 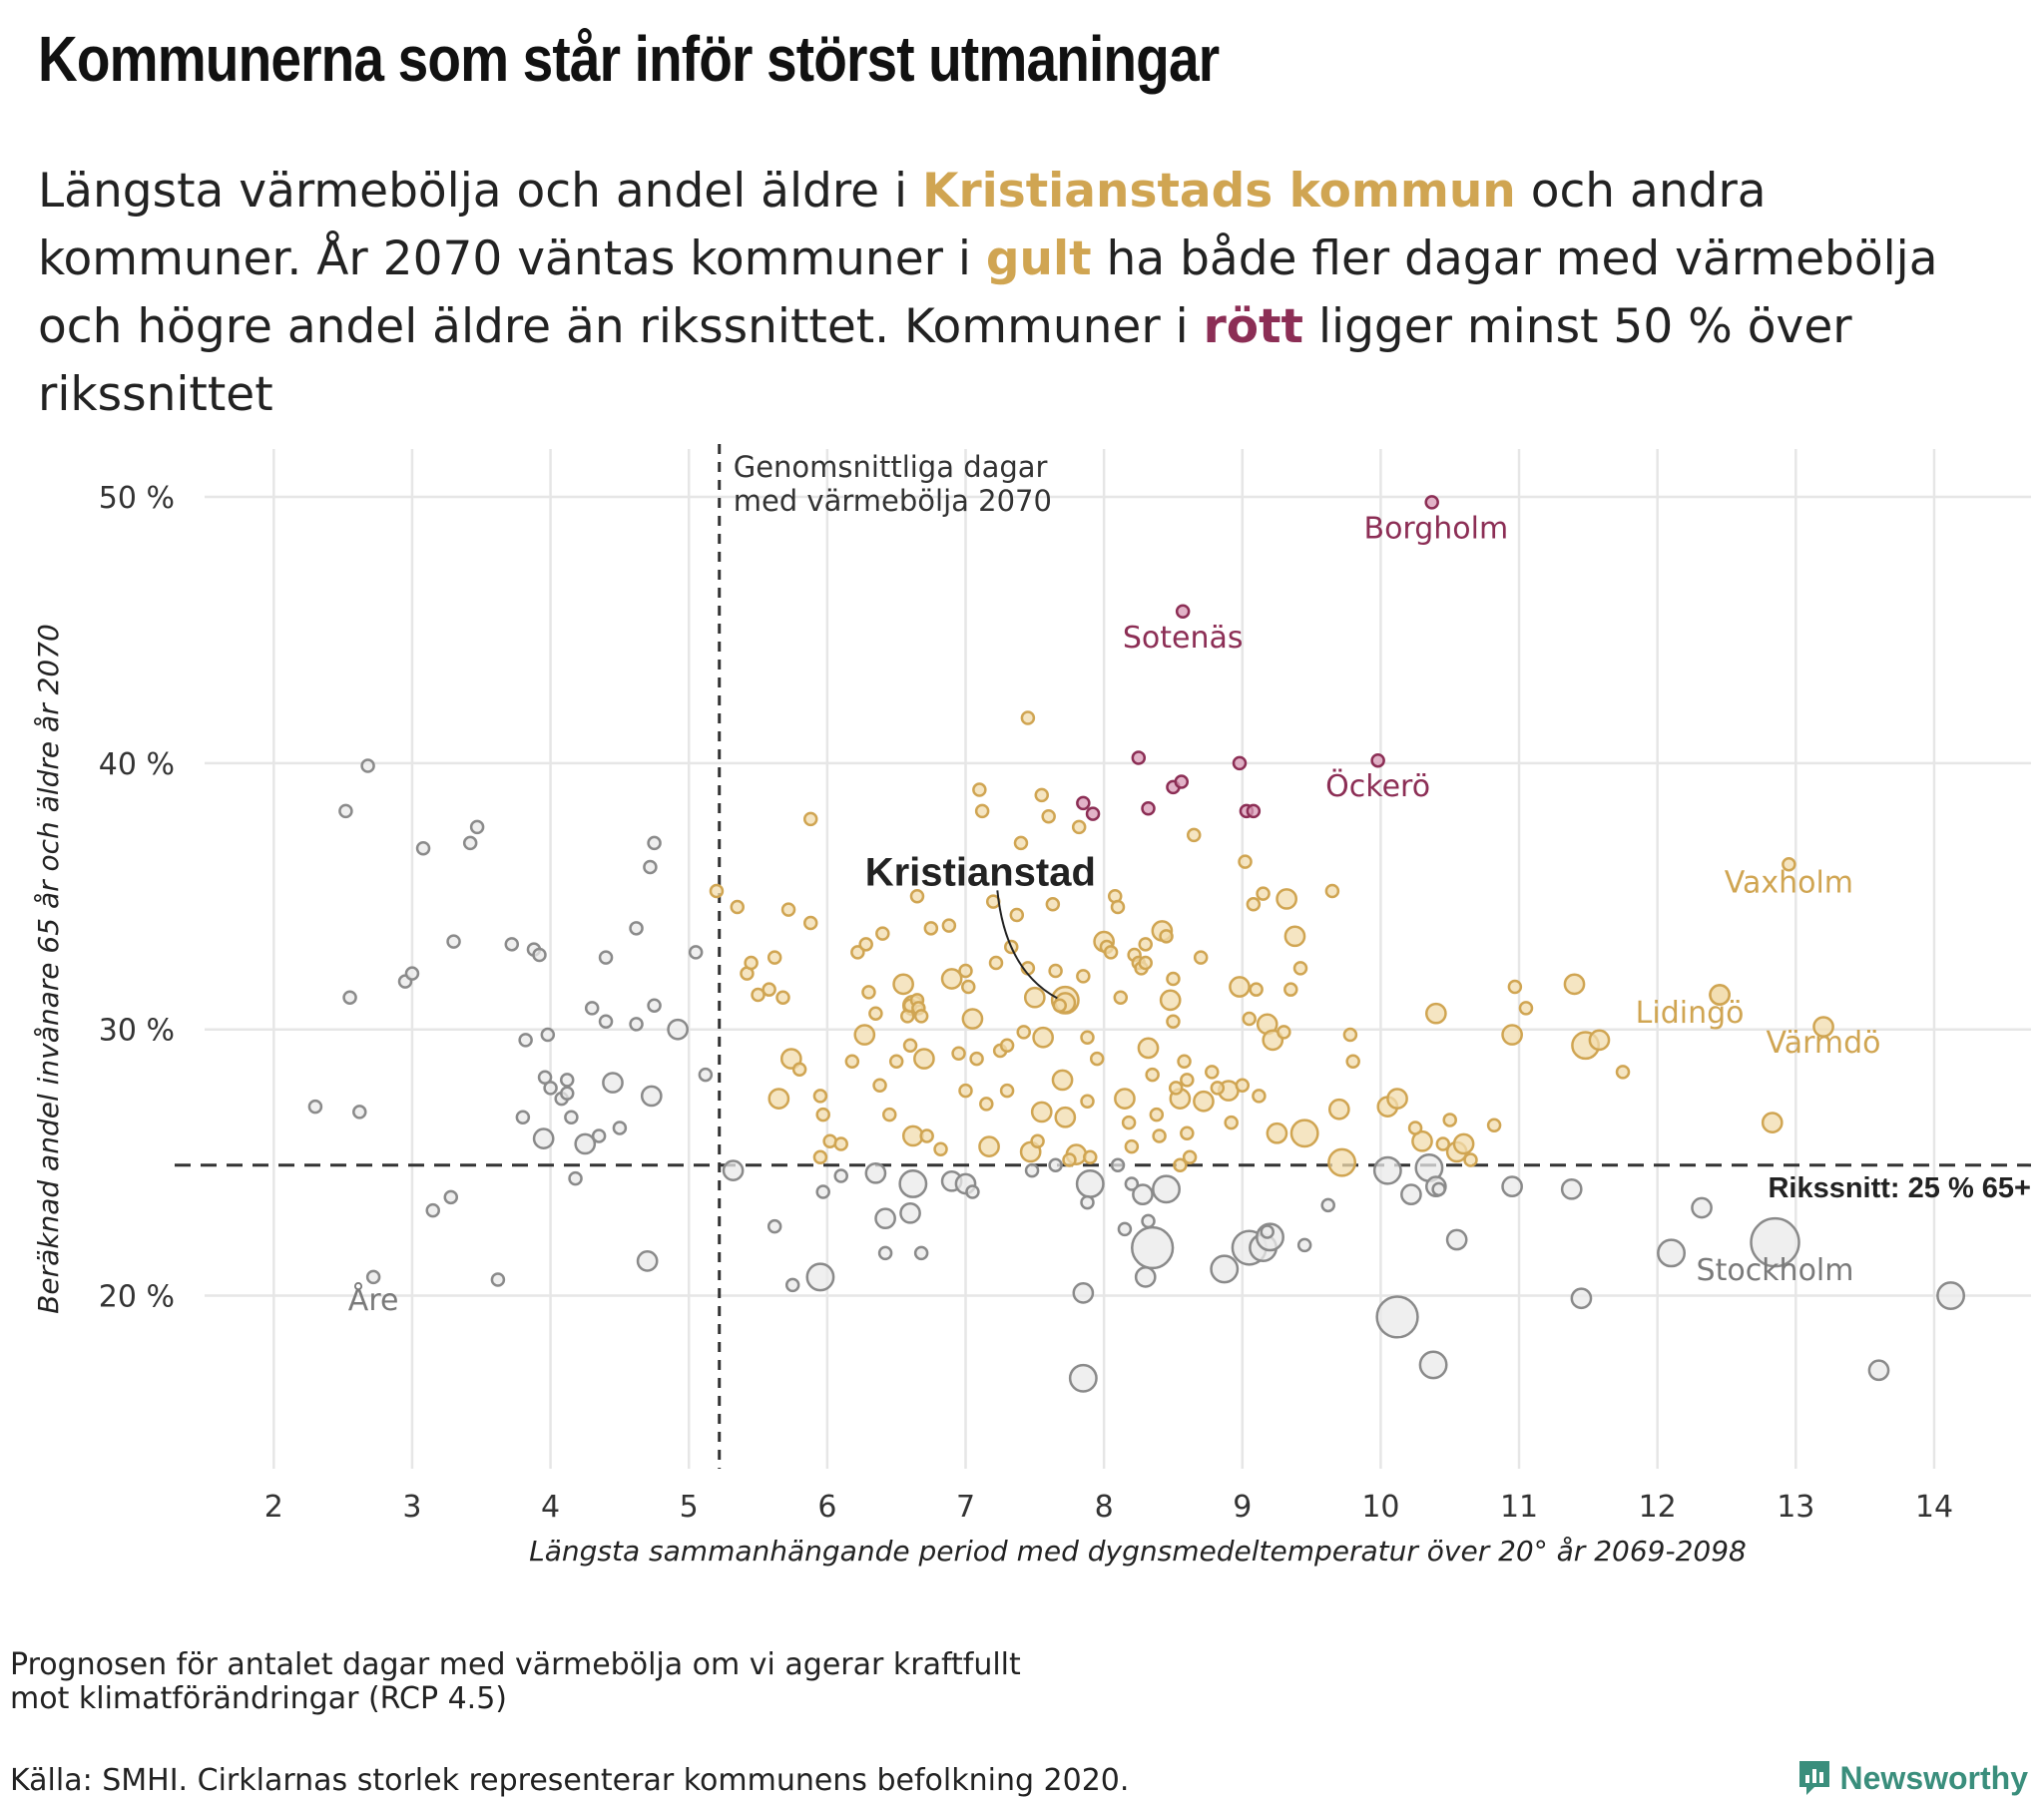 What do you see at coordinates (1934, 1508) in the screenshot?
I see `x-tick-label: 14` at bounding box center [1934, 1508].